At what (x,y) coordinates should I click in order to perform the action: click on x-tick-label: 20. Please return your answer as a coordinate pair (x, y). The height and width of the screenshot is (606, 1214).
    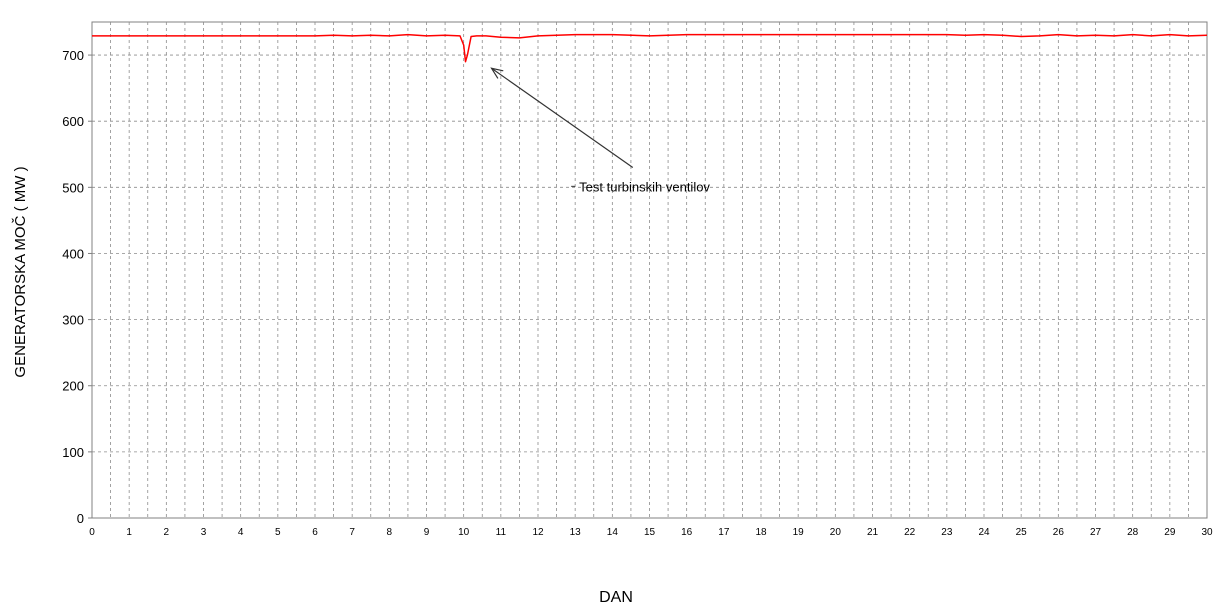
    Looking at the image, I should click on (836, 532).